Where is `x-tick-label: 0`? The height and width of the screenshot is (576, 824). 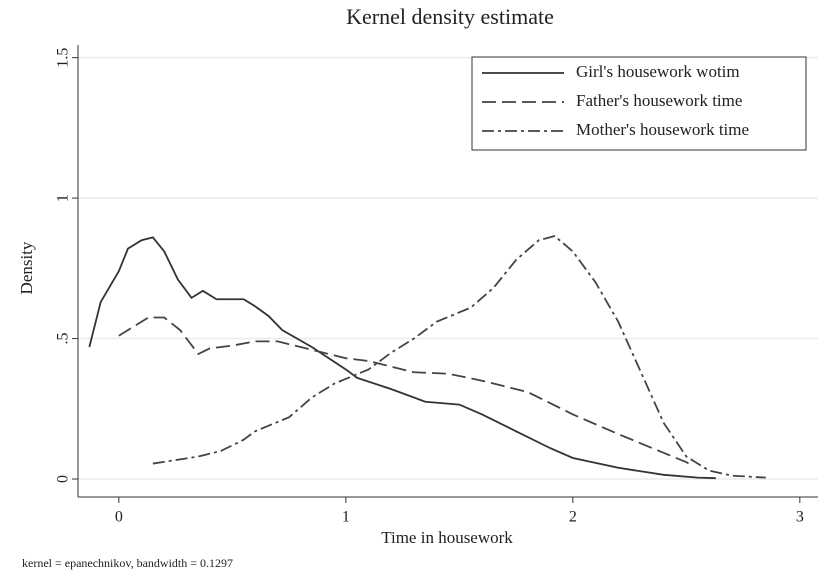
x-tick-label: 0 is located at coordinates (119, 517).